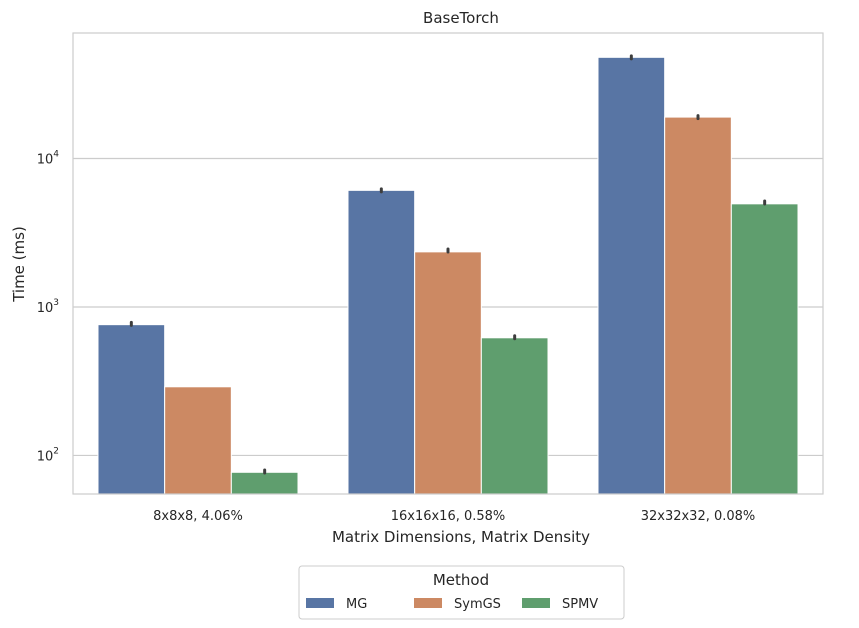 The height and width of the screenshot is (628, 859). I want to click on chart-title: BaseTorch, so click(461, 18).